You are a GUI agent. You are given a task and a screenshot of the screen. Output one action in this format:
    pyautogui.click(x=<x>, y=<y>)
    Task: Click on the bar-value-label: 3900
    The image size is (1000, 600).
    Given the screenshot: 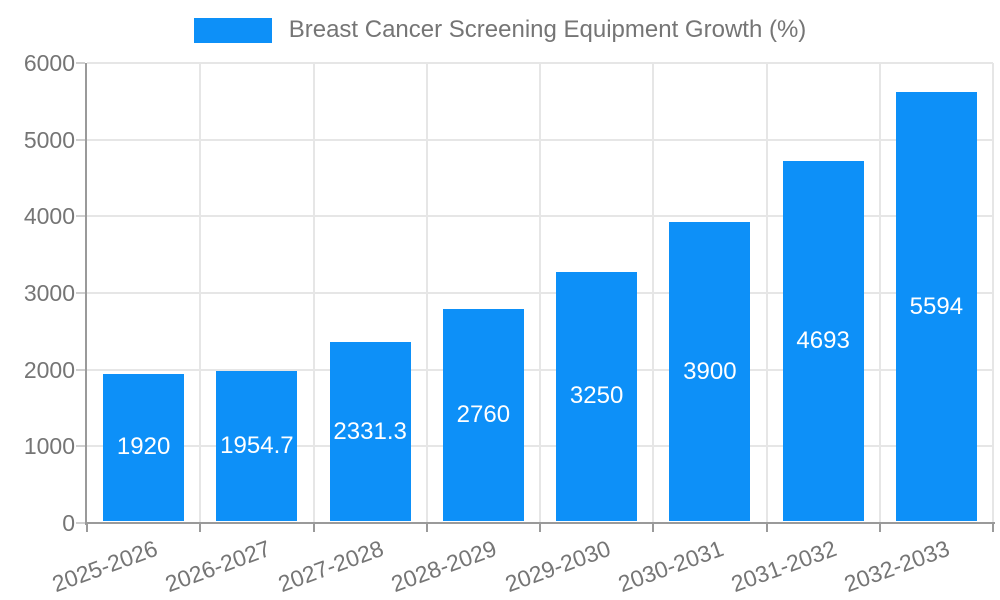 What is the action you would take?
    pyautogui.click(x=710, y=371)
    